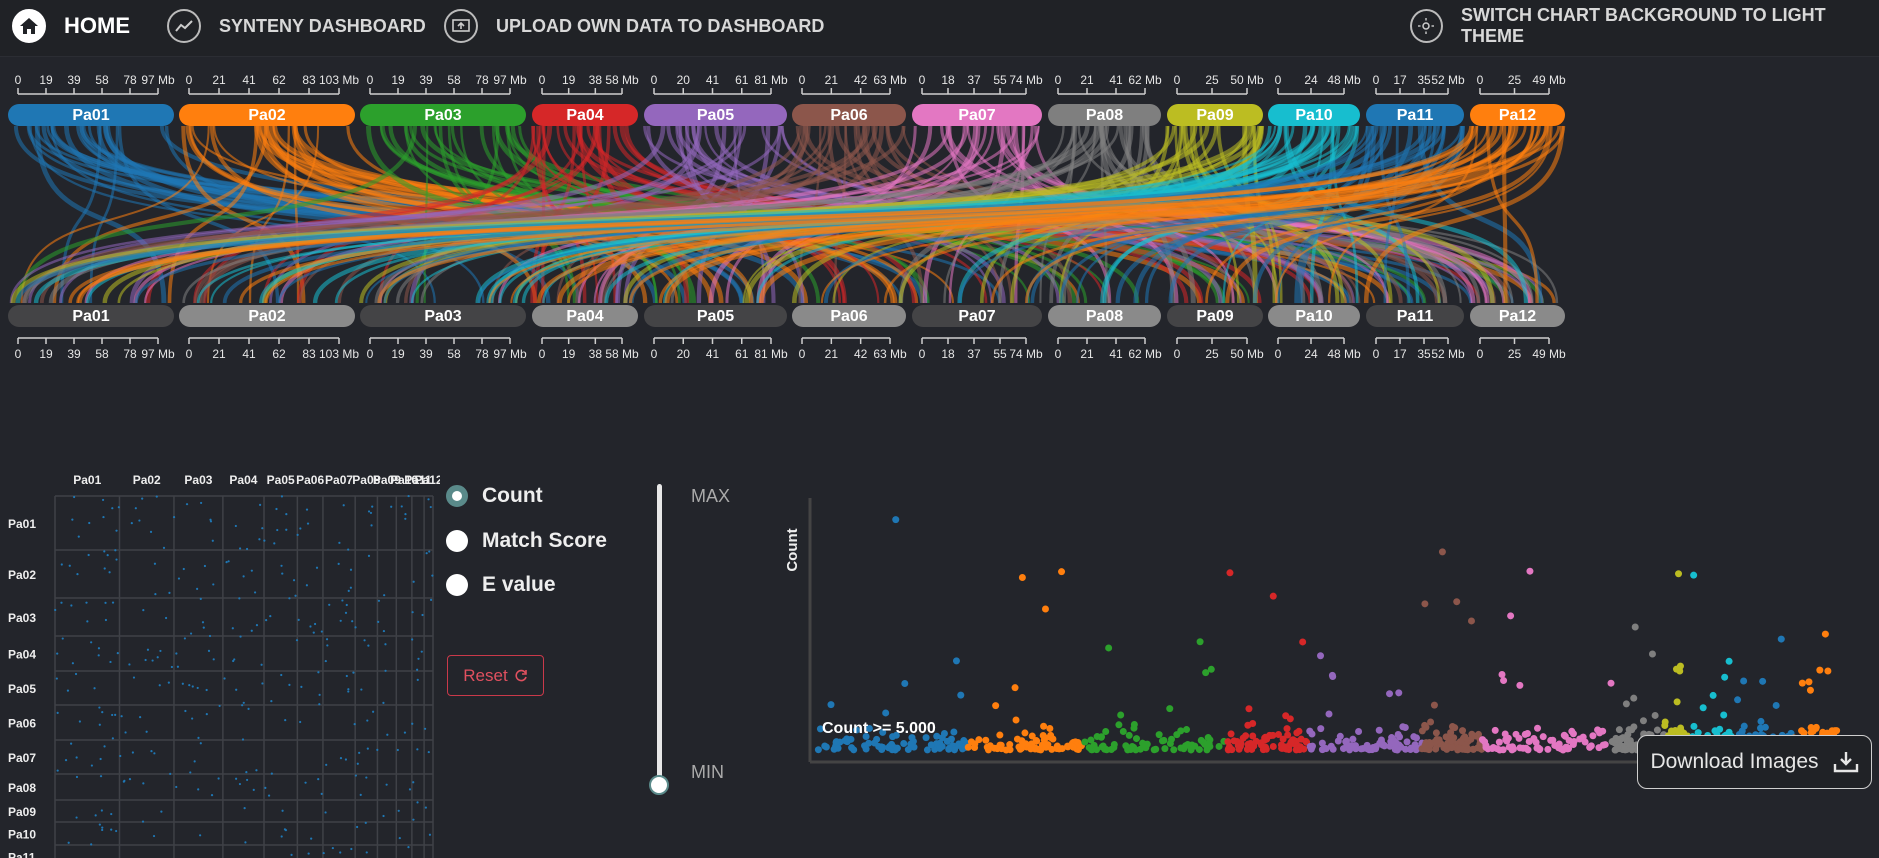 This screenshot has width=1879, height=858. What do you see at coordinates (981, 349) in the screenshot?
I see `chromosome-axis-pa07: 0 18 37 55 74 Mb` at bounding box center [981, 349].